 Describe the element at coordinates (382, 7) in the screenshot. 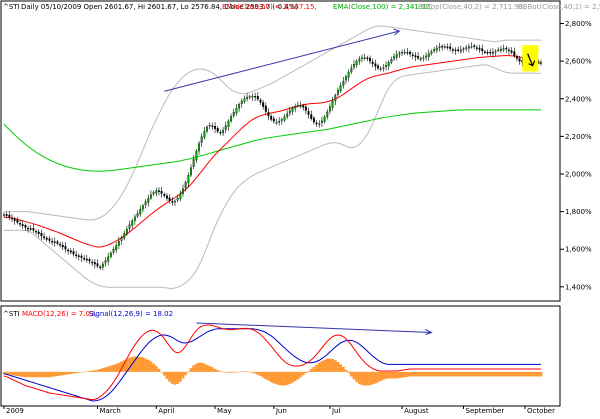

I see `legend-ema100: EMA(Close,100) = 2,341.02,` at that location.